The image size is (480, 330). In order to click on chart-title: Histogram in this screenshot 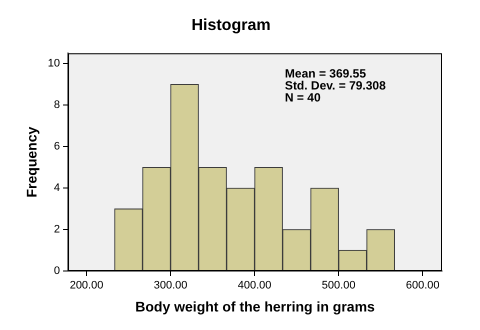, I will do `click(231, 25)`.